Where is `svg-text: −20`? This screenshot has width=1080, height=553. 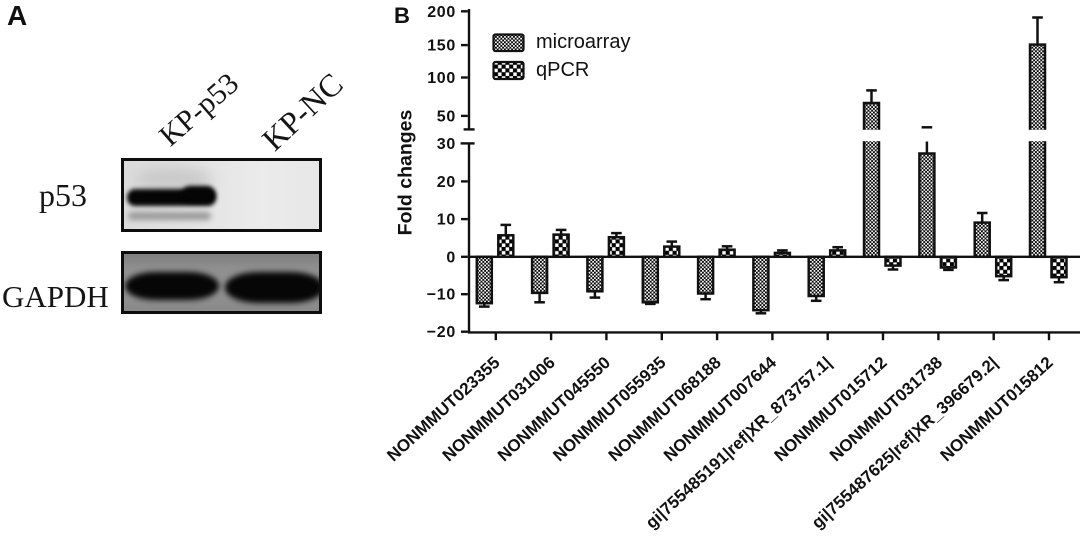 svg-text: −20 is located at coordinates (441, 332).